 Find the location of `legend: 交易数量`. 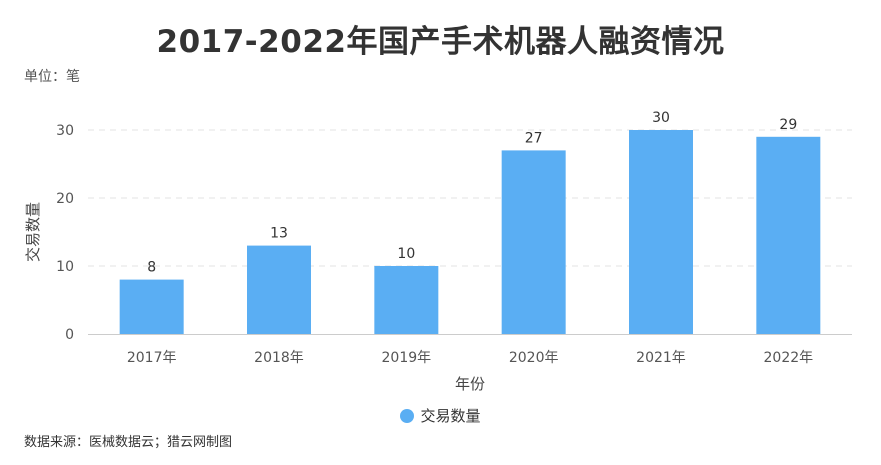

legend: 交易数量 is located at coordinates (440, 415).